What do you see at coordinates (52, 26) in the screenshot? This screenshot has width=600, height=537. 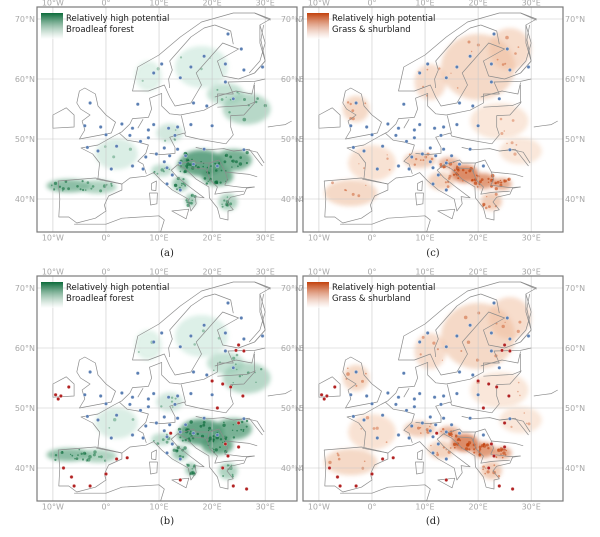 I see `legend-colorbar` at bounding box center [52, 26].